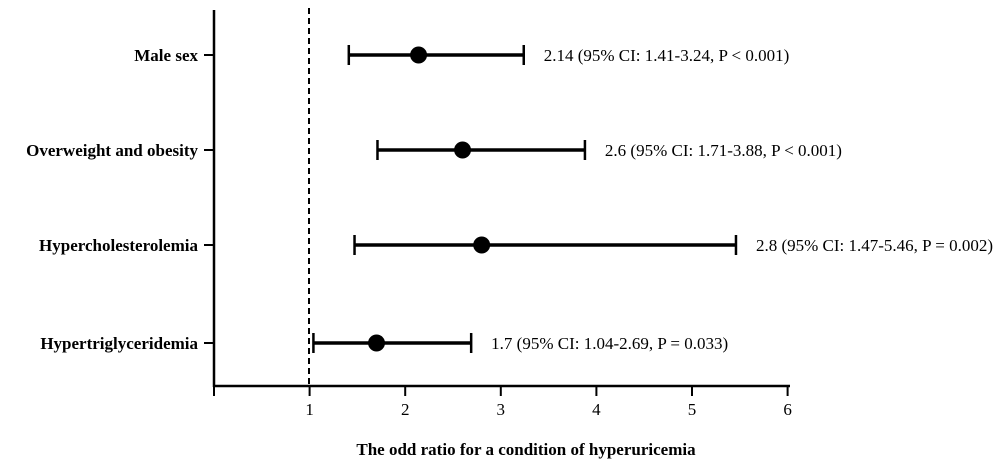 The height and width of the screenshot is (465, 1000). What do you see at coordinates (405, 409) in the screenshot?
I see `x-tick-label: 2` at bounding box center [405, 409].